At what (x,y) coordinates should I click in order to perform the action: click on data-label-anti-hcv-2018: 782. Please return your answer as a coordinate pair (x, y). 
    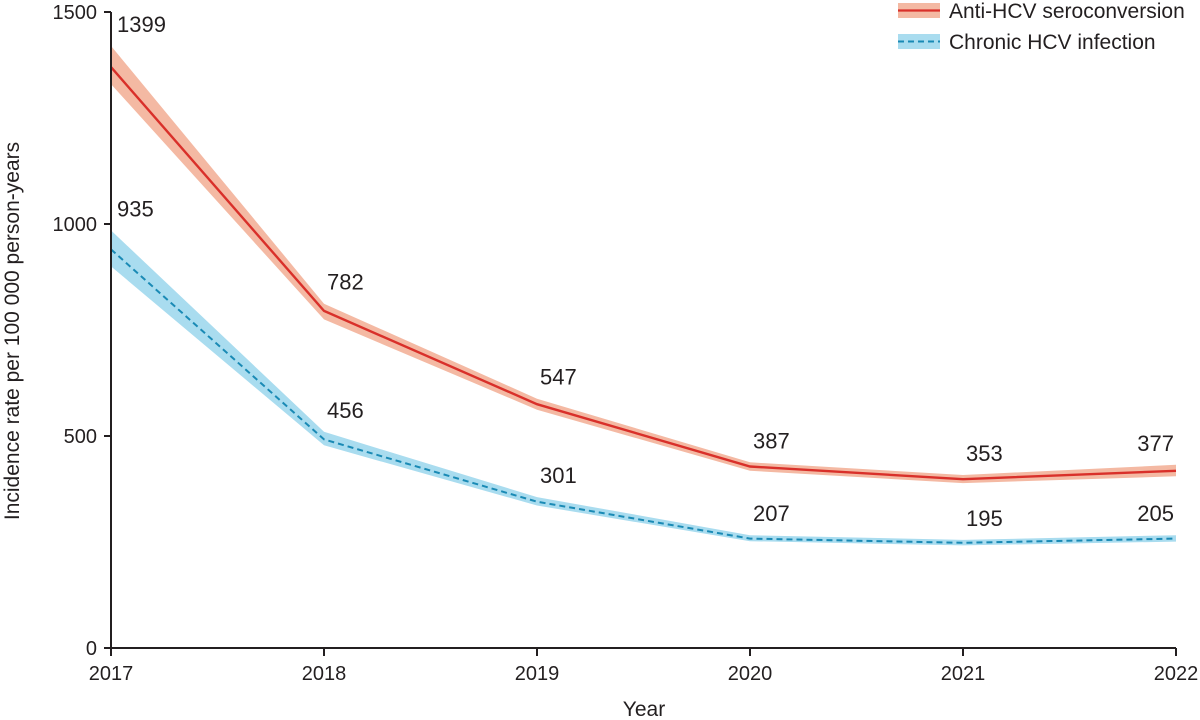
    Looking at the image, I should click on (345, 282).